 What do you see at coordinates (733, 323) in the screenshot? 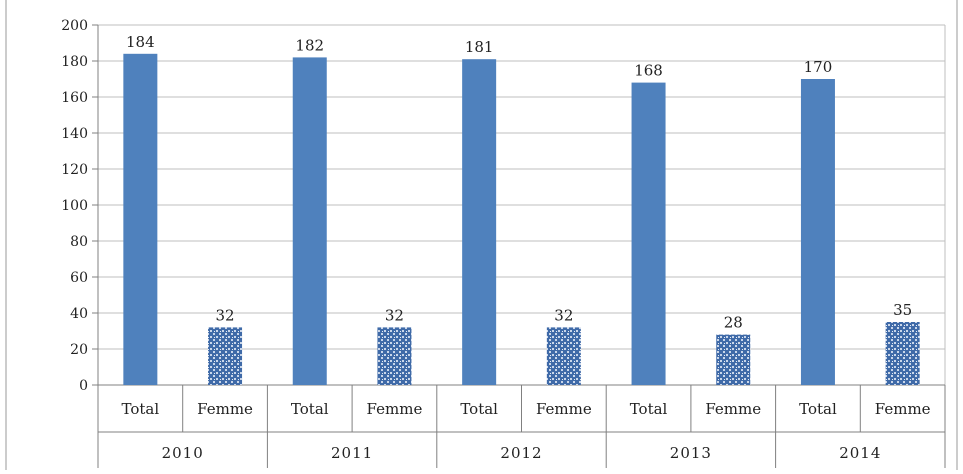
I see `data-label: 28` at bounding box center [733, 323].